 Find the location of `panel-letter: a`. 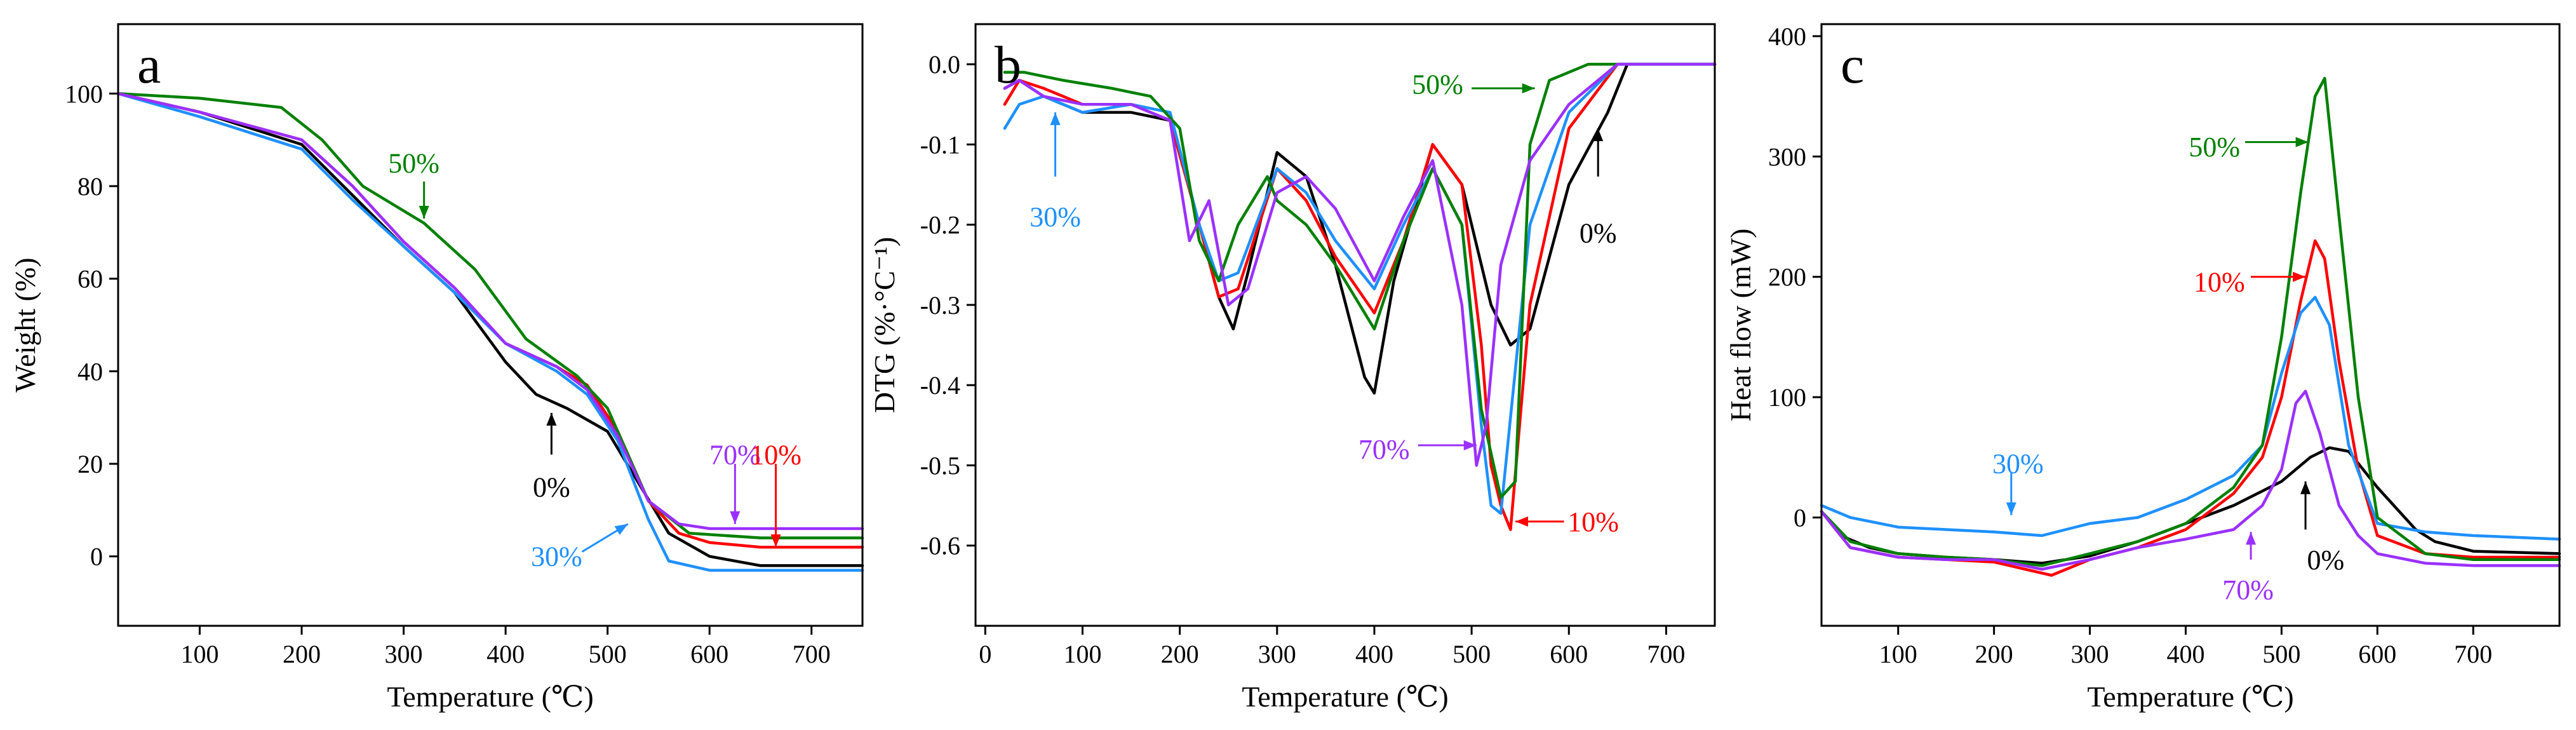

panel-letter: a is located at coordinates (149, 66).